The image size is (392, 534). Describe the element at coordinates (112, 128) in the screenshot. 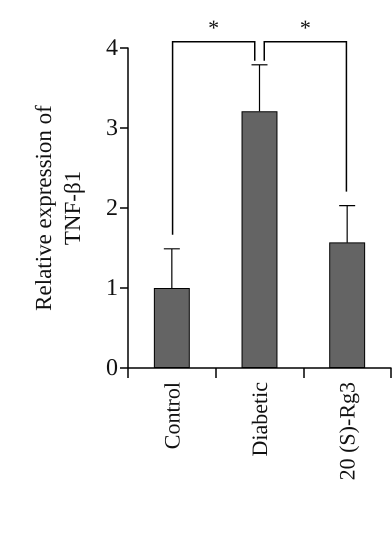

I see `y-tick-label: 3` at that location.